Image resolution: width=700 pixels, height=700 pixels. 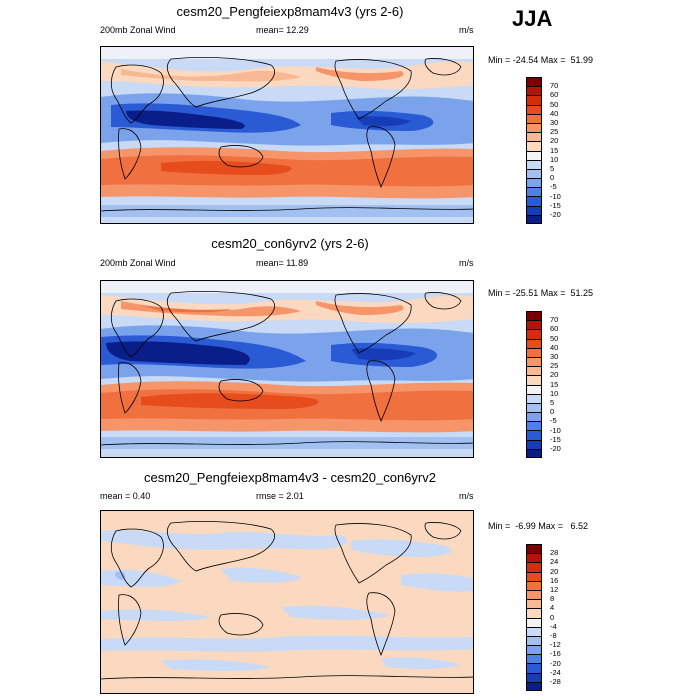 I want to click on panel-3-colorbar-swatches, so click(x=534, y=617).